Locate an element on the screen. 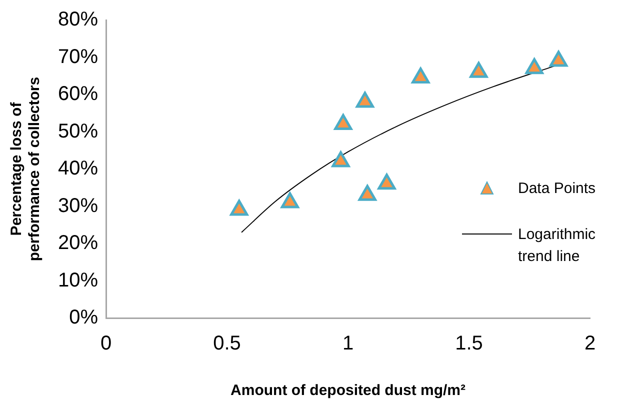  x-tick-label: 1.5 is located at coordinates (469, 343).